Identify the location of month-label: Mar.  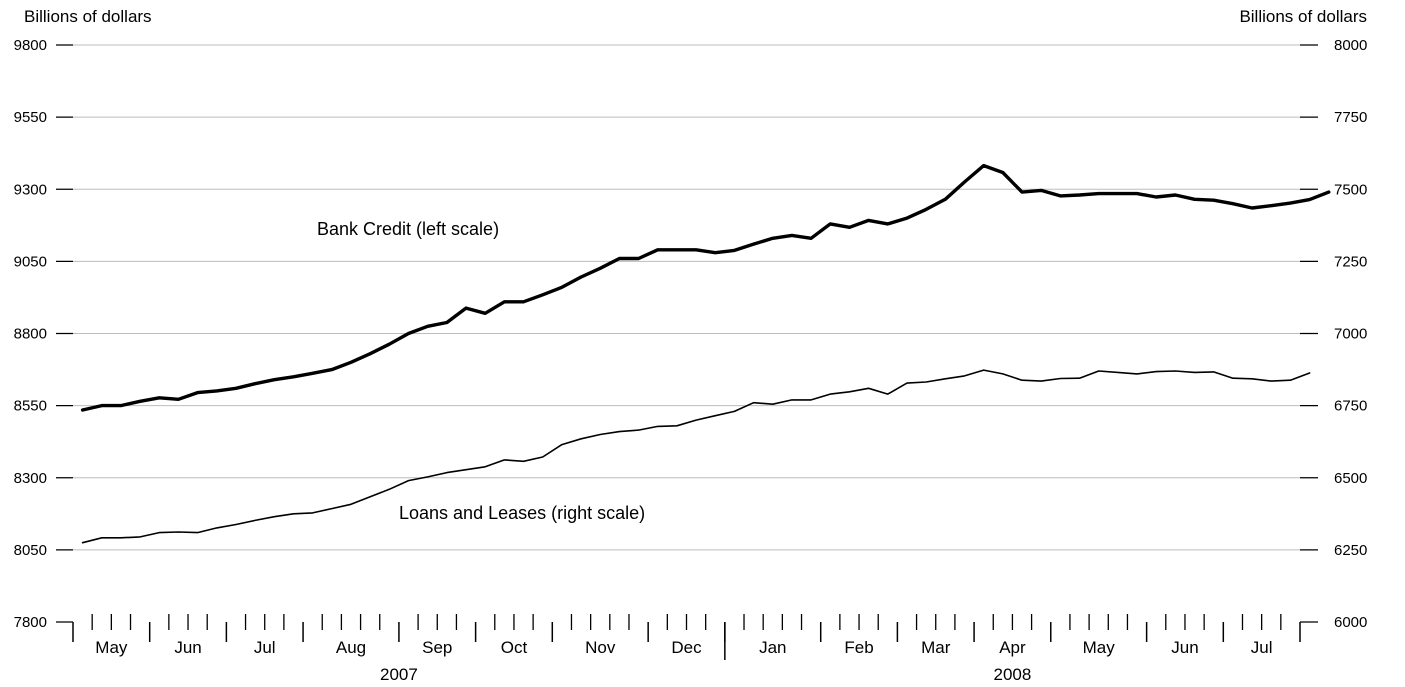
(936, 647).